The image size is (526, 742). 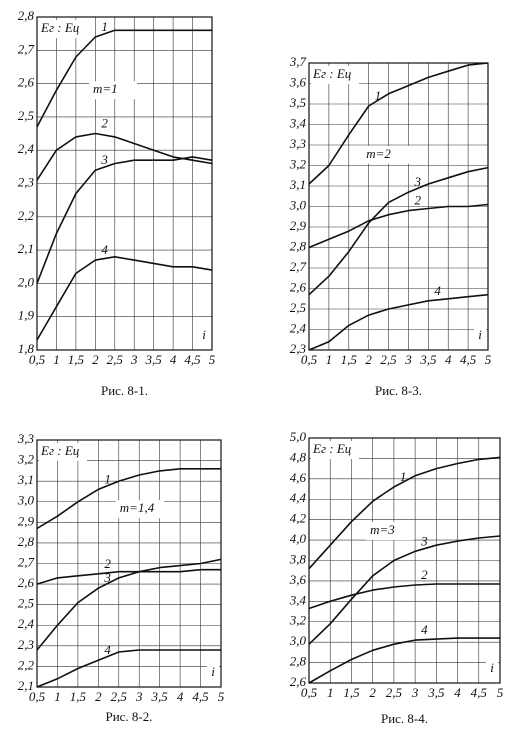 What do you see at coordinates (378, 153) in the screenshot?
I see `annotation: m=2` at bounding box center [378, 153].